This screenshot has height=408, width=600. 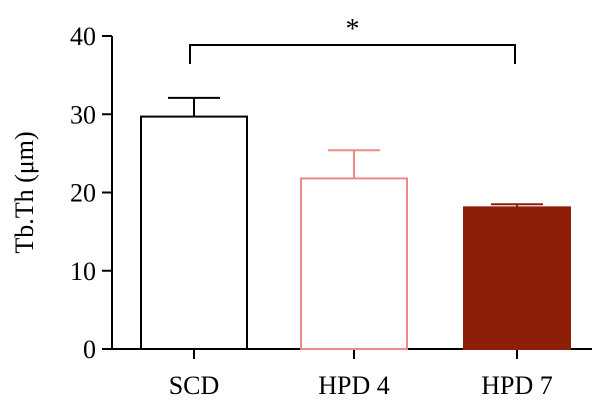 I want to click on y-axis: 0 10 20 30 40, so click(x=91, y=193).